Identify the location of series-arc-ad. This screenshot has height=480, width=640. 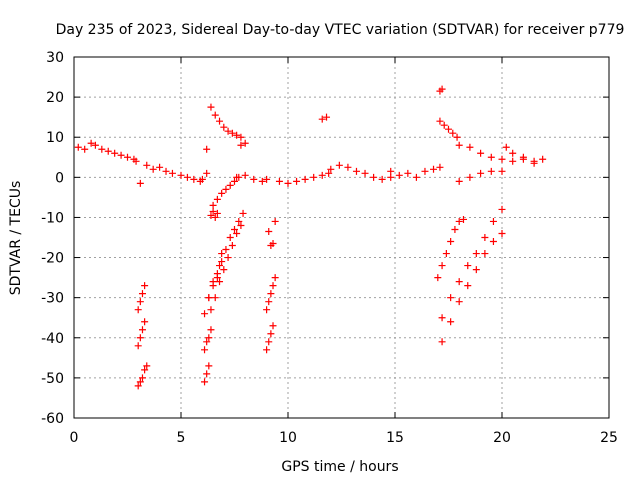
(480, 176).